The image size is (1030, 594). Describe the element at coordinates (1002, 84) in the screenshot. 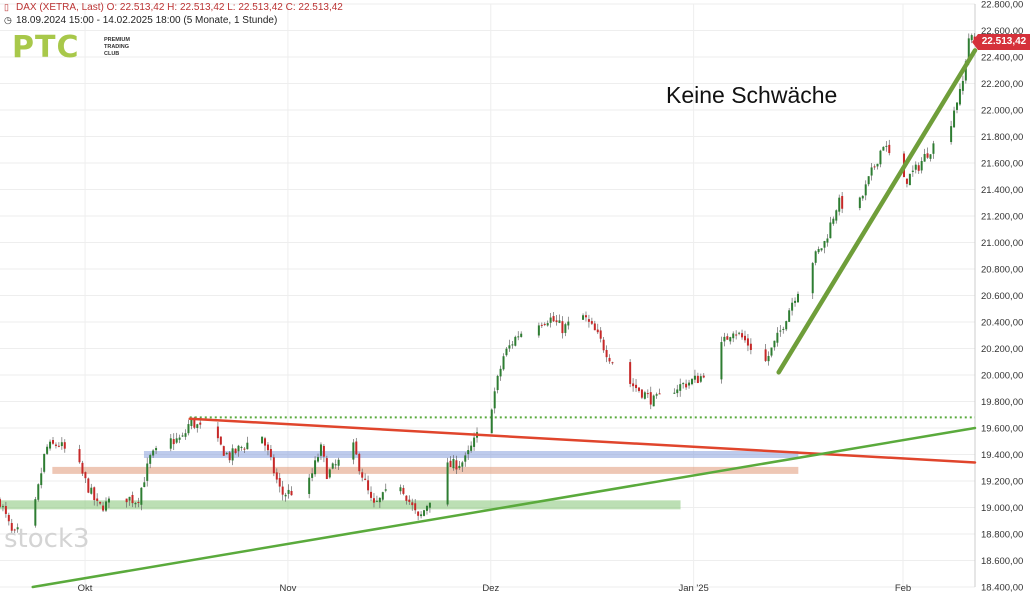

I see `y-tick-label: 22.200,00` at that location.